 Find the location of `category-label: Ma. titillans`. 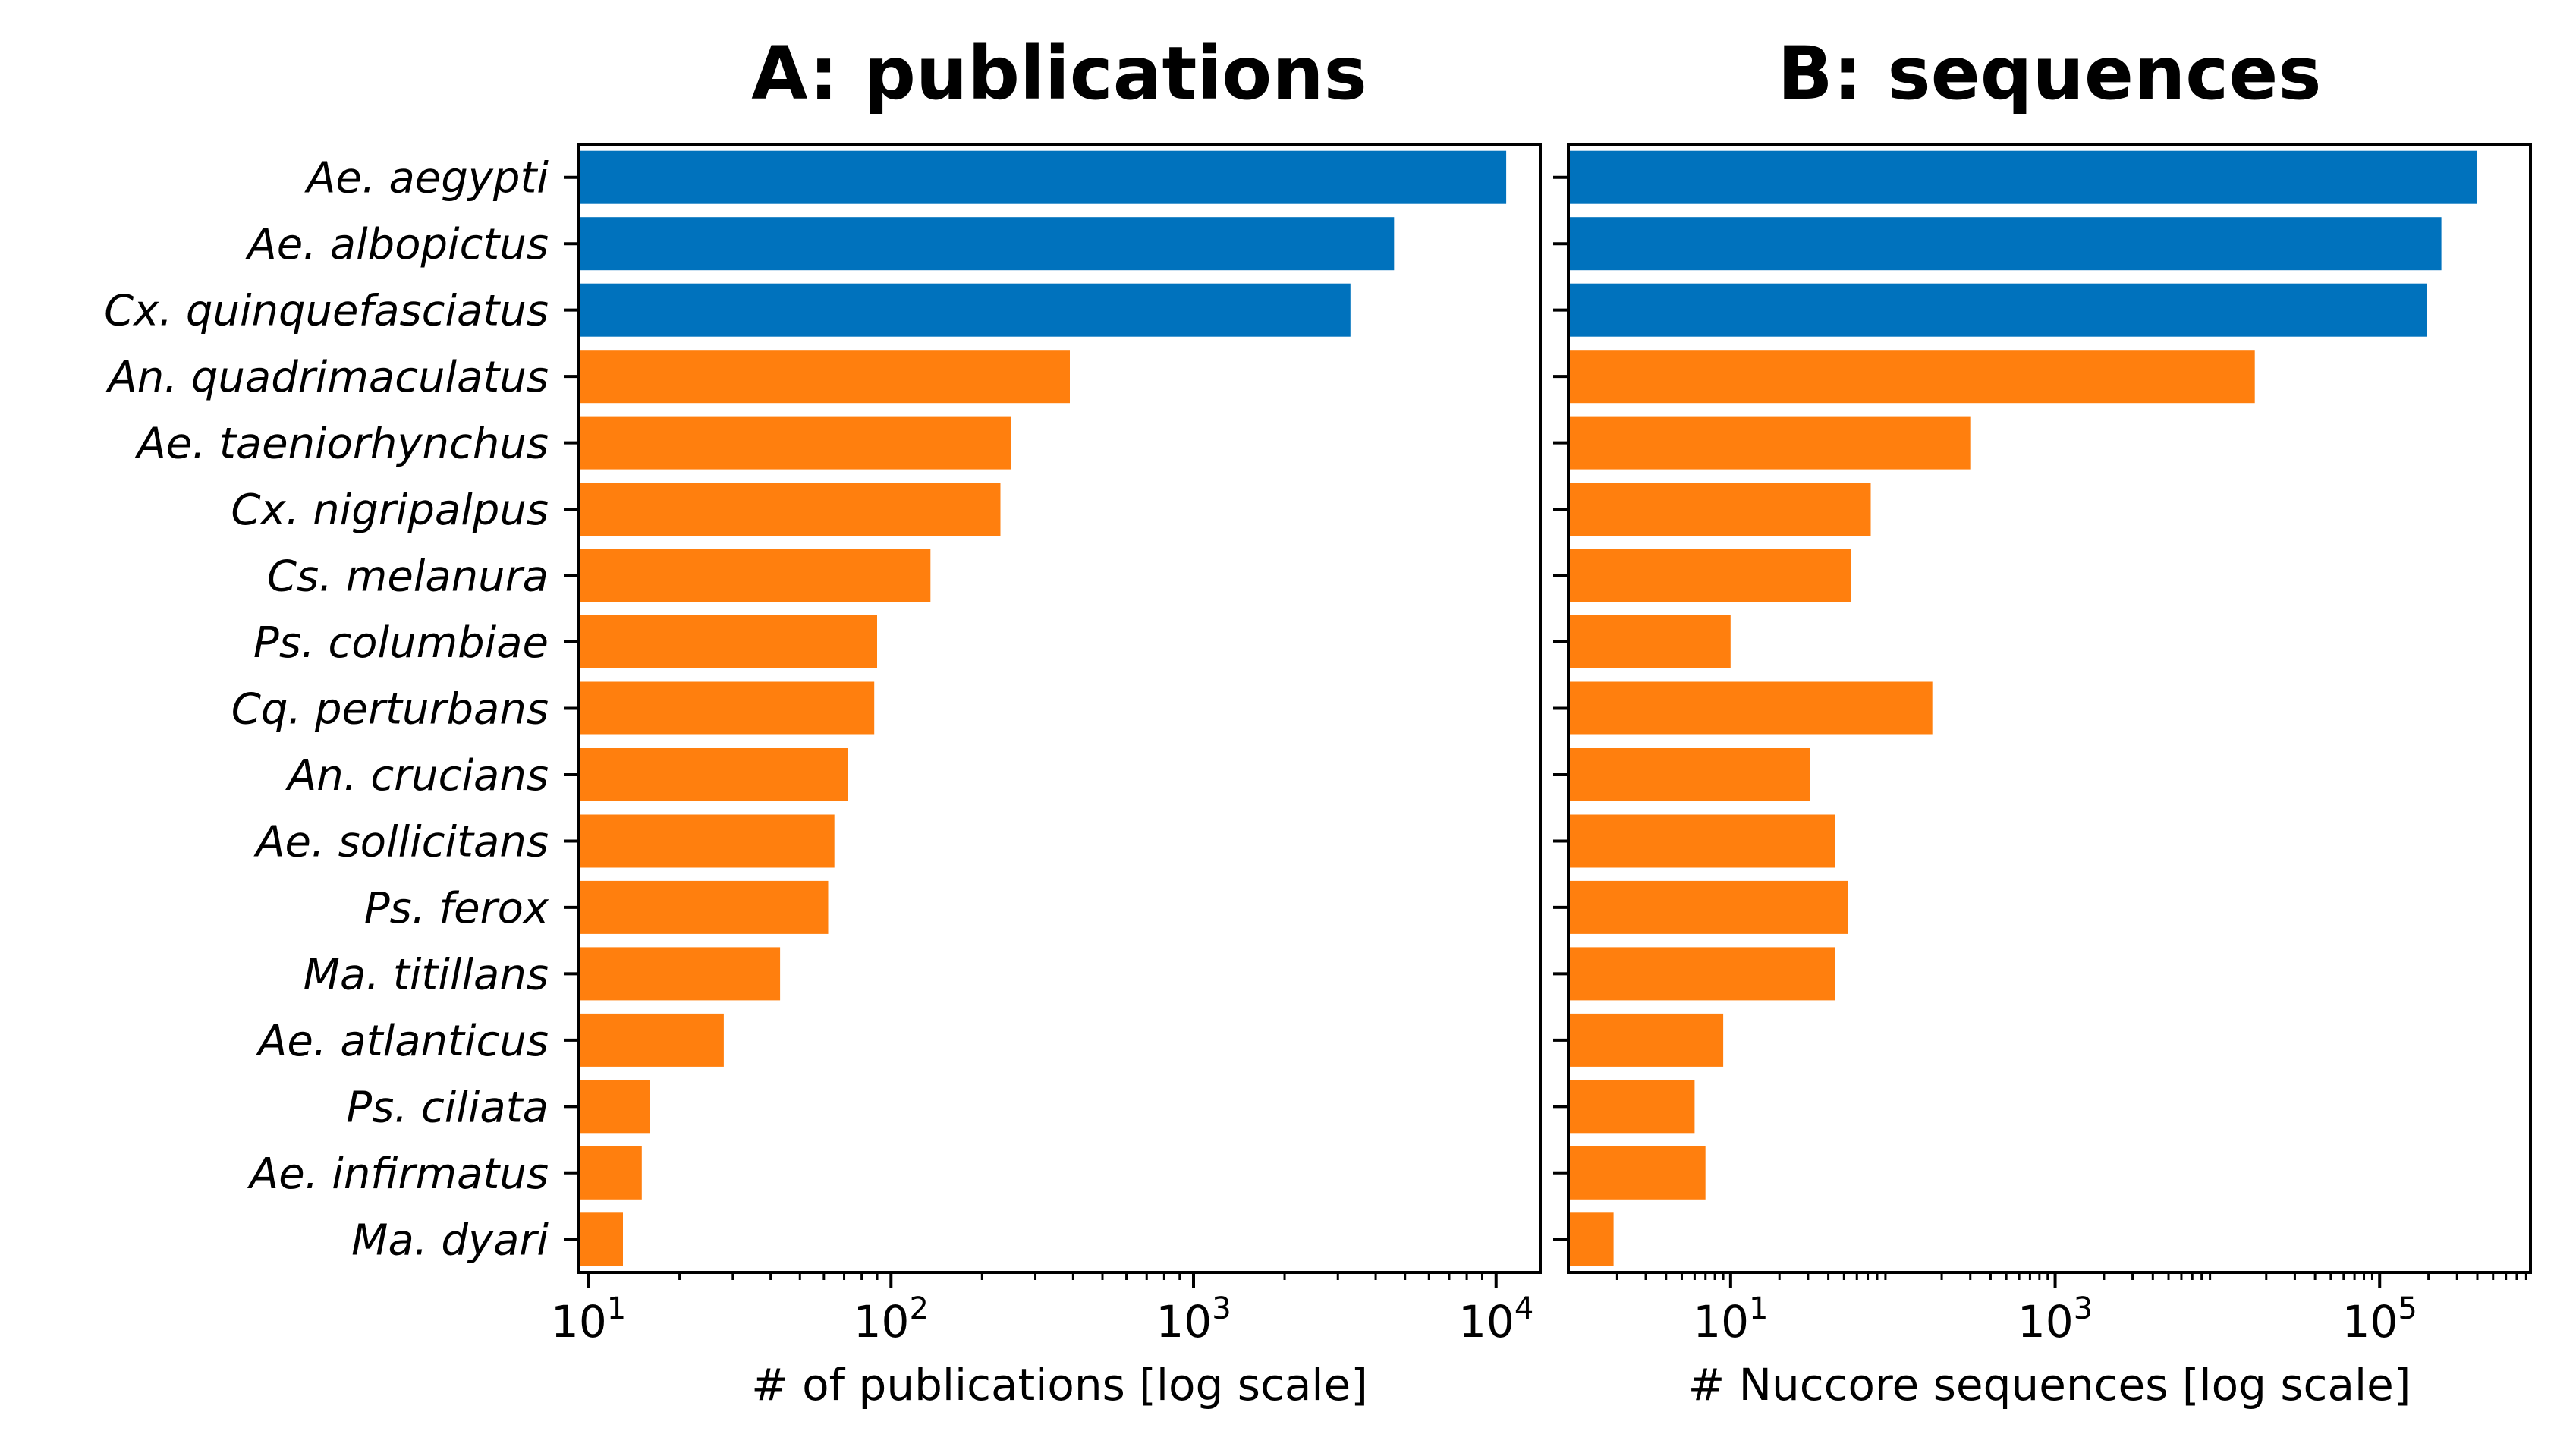

category-label: Ma. titillans is located at coordinates (426, 974).